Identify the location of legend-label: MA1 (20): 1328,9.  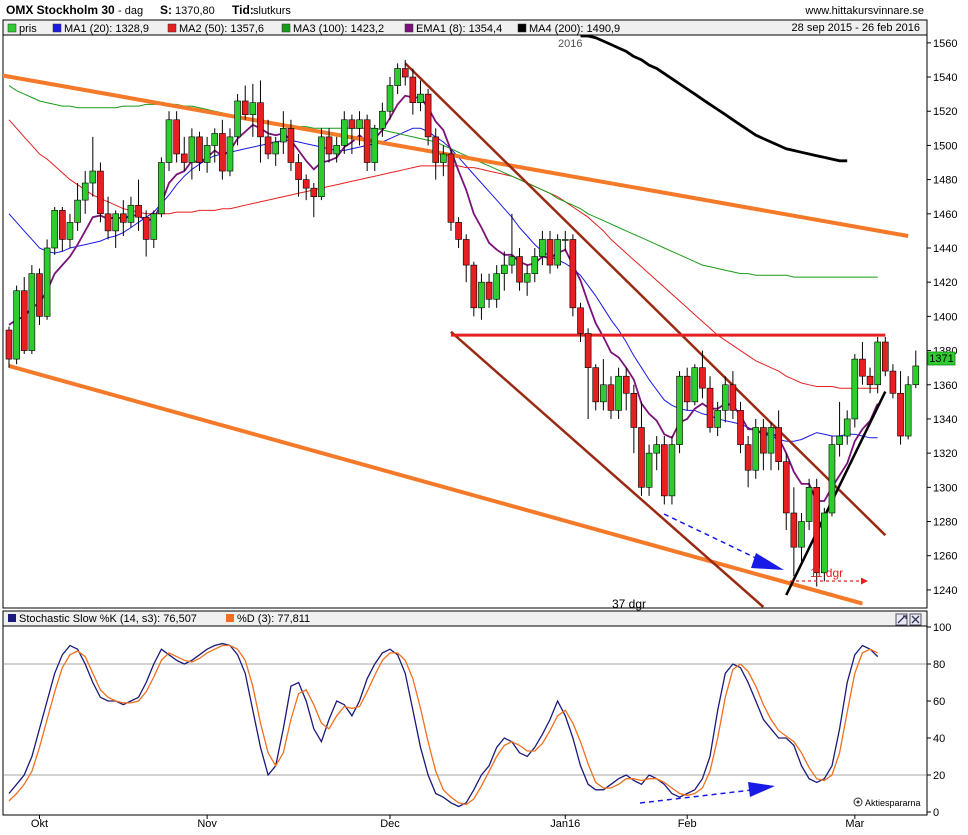
(106, 29).